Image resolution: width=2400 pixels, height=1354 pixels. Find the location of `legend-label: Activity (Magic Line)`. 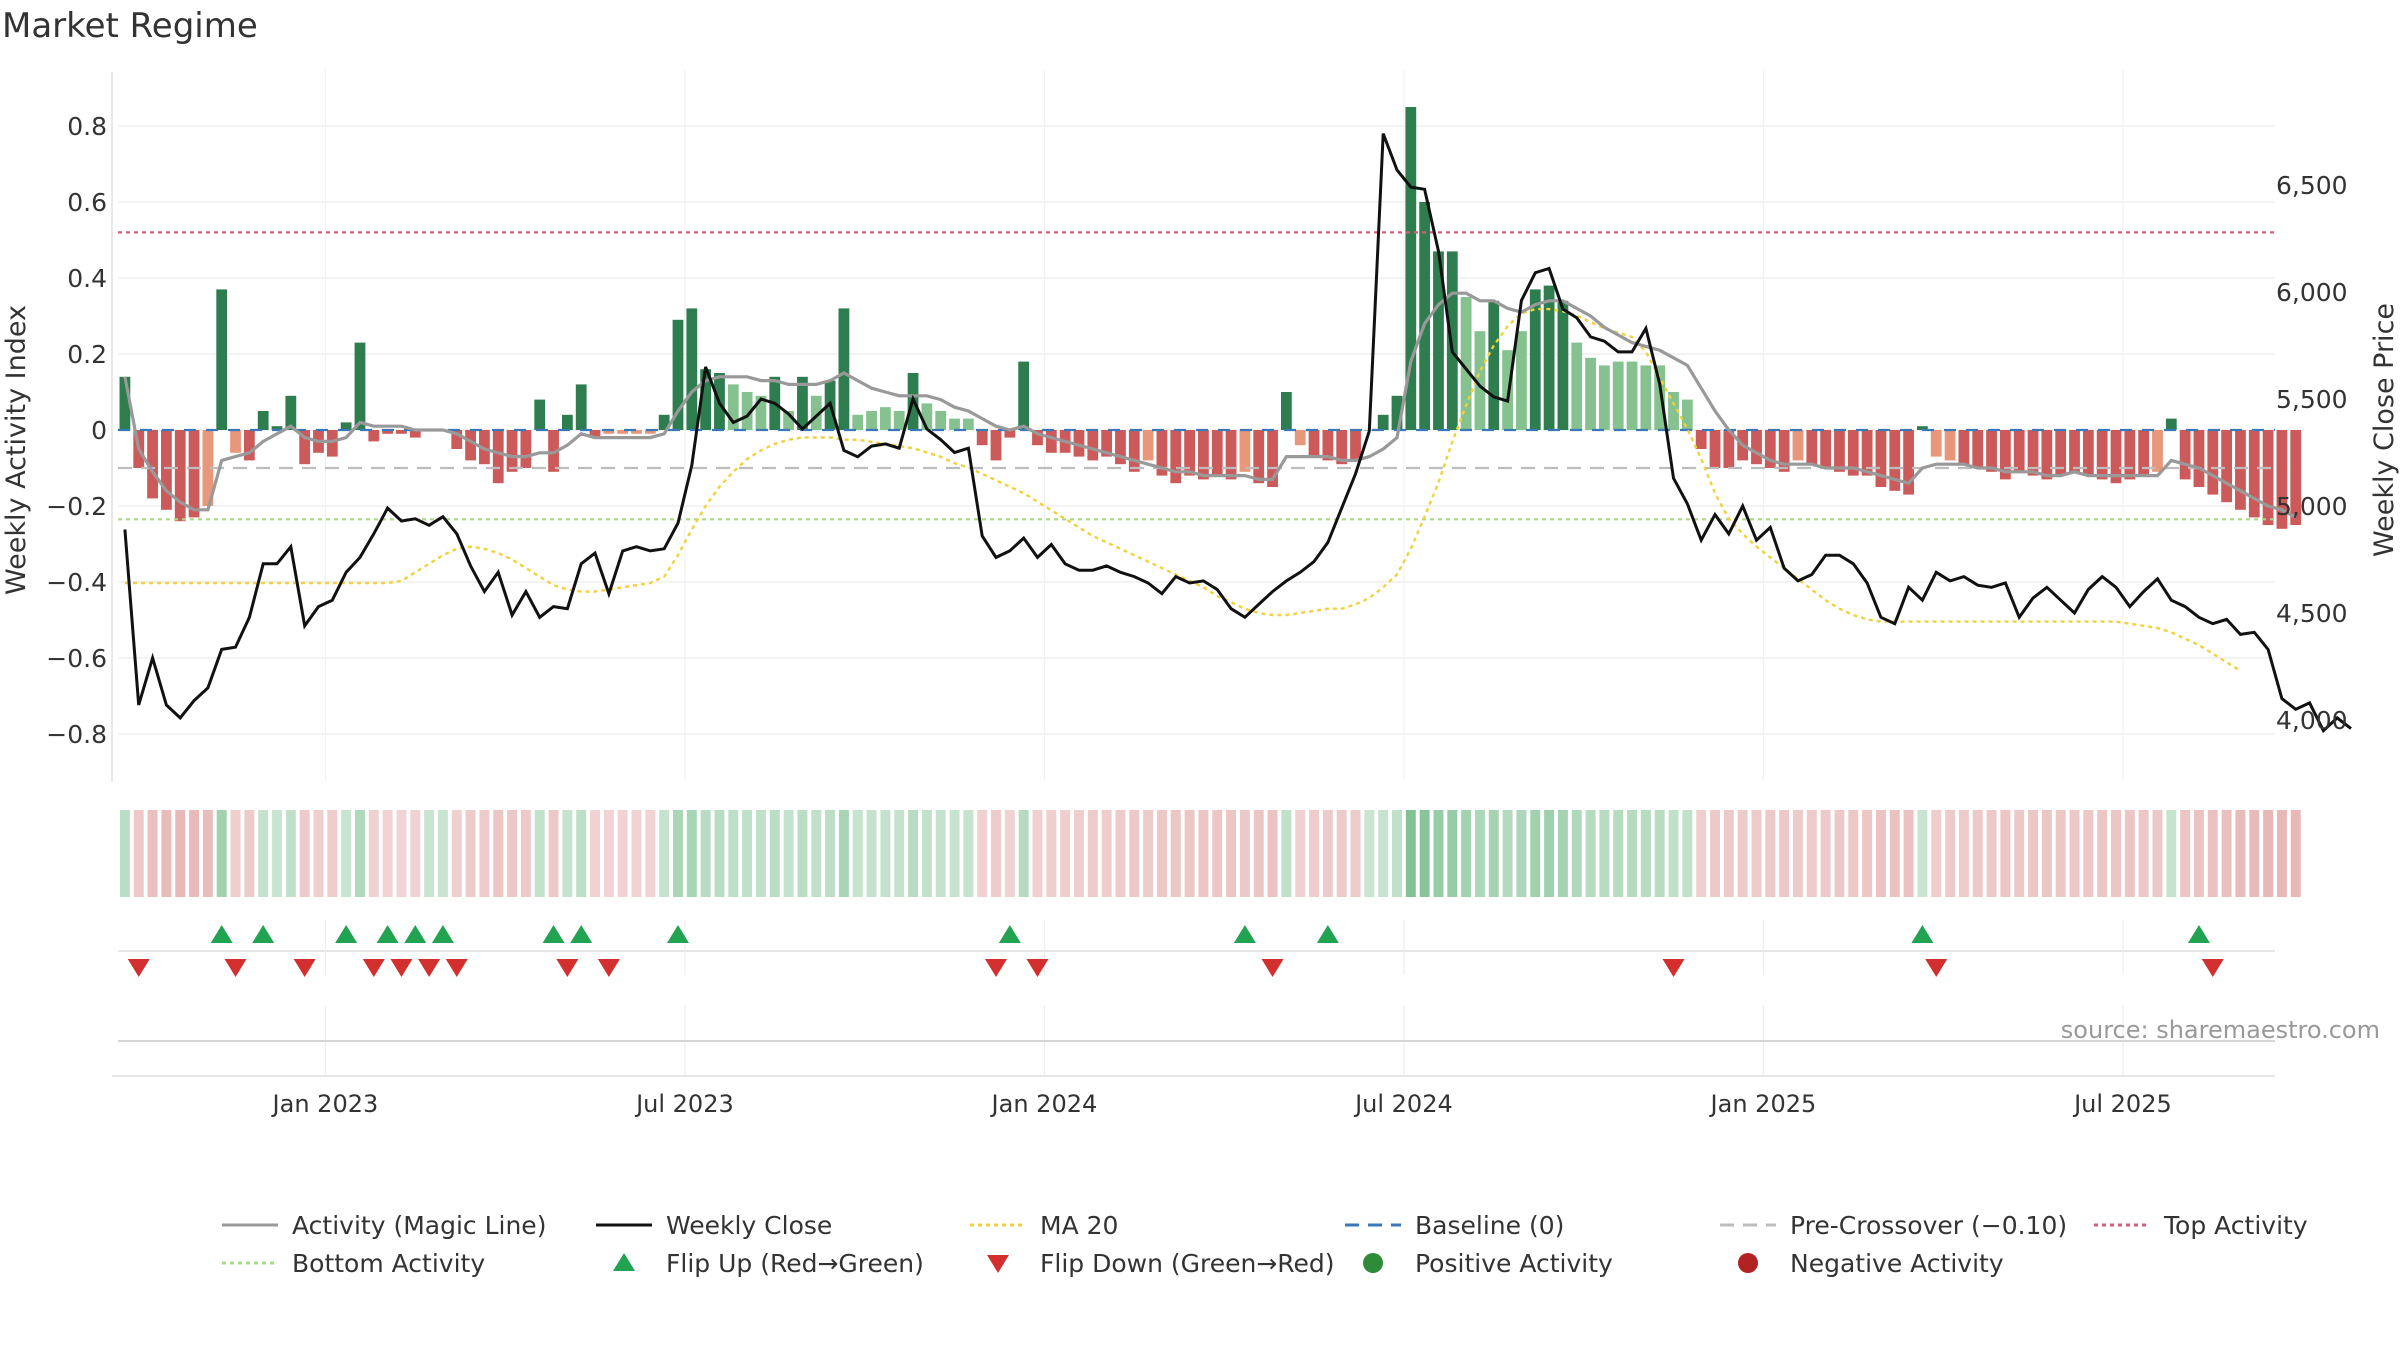

legend-label: Activity (Magic Line) is located at coordinates (419, 1225).